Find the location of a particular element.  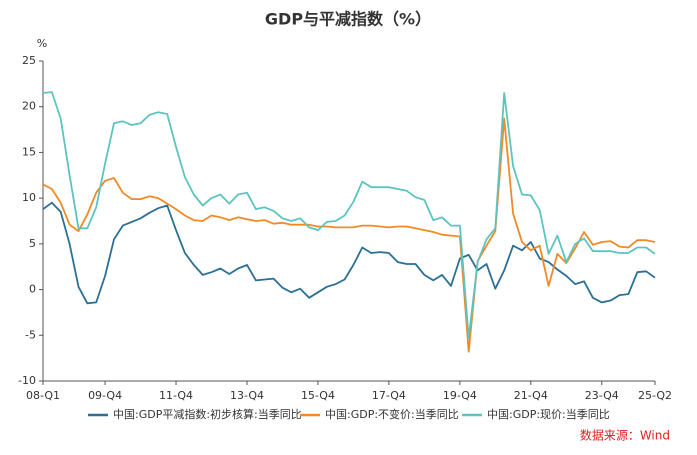

y-unit: % is located at coordinates (42, 43).